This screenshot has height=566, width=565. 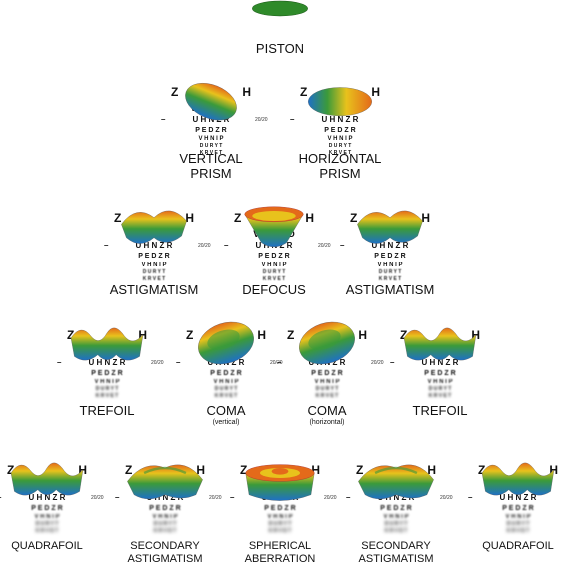 I want to click on zernike-term-piston, so click(x=280, y=45).